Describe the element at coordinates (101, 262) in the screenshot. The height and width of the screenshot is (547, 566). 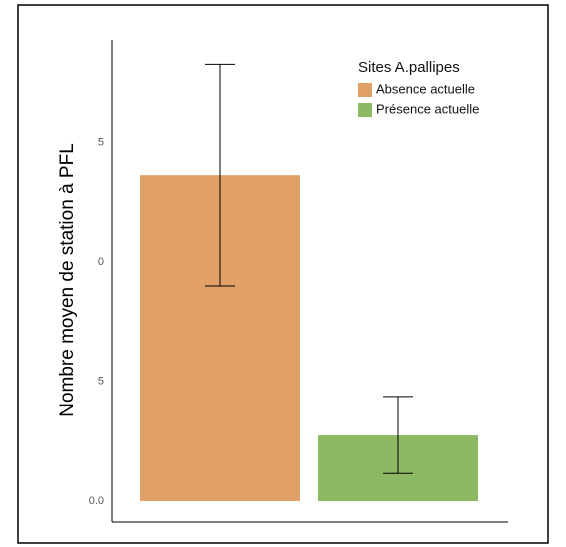
I see `y-tick-label: 0` at that location.